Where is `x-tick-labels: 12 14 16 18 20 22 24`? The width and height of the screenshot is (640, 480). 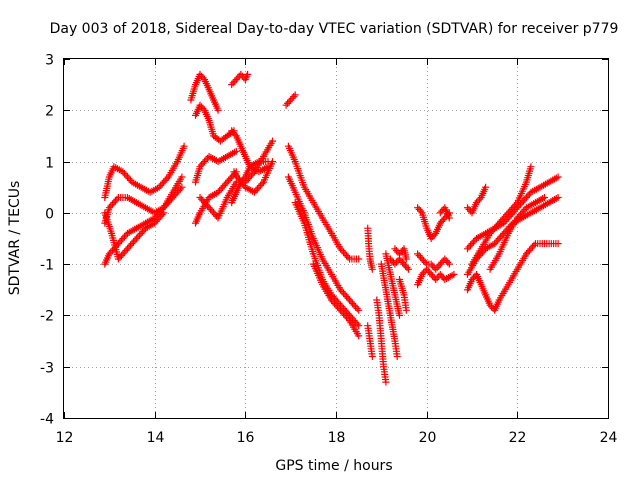 x-tick-labels: 12 14 16 18 20 22 24 is located at coordinates (337, 438).